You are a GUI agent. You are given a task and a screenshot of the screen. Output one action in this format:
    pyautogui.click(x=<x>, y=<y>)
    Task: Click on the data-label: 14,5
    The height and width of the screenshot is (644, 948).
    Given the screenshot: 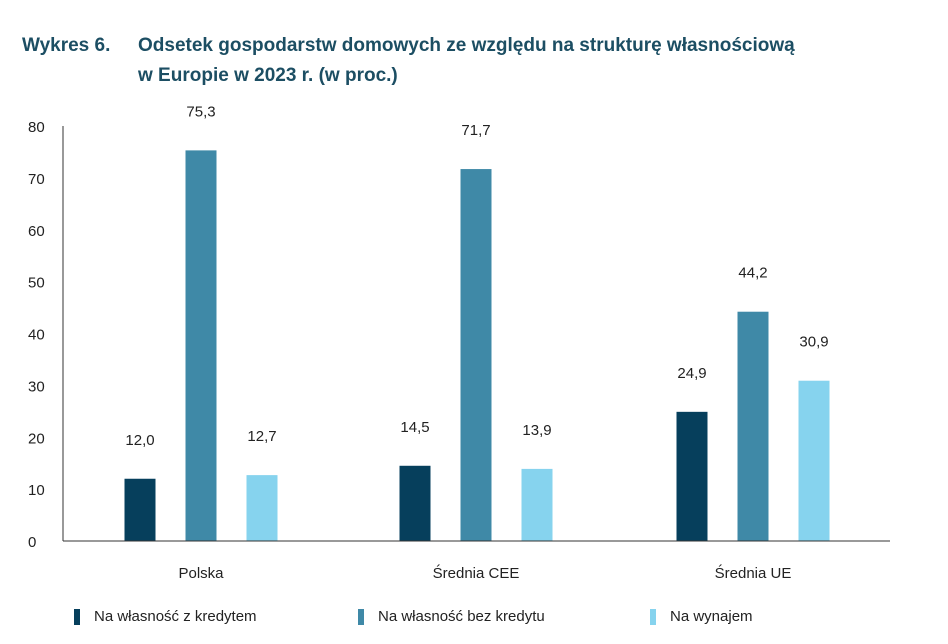 What is the action you would take?
    pyautogui.click(x=414, y=427)
    